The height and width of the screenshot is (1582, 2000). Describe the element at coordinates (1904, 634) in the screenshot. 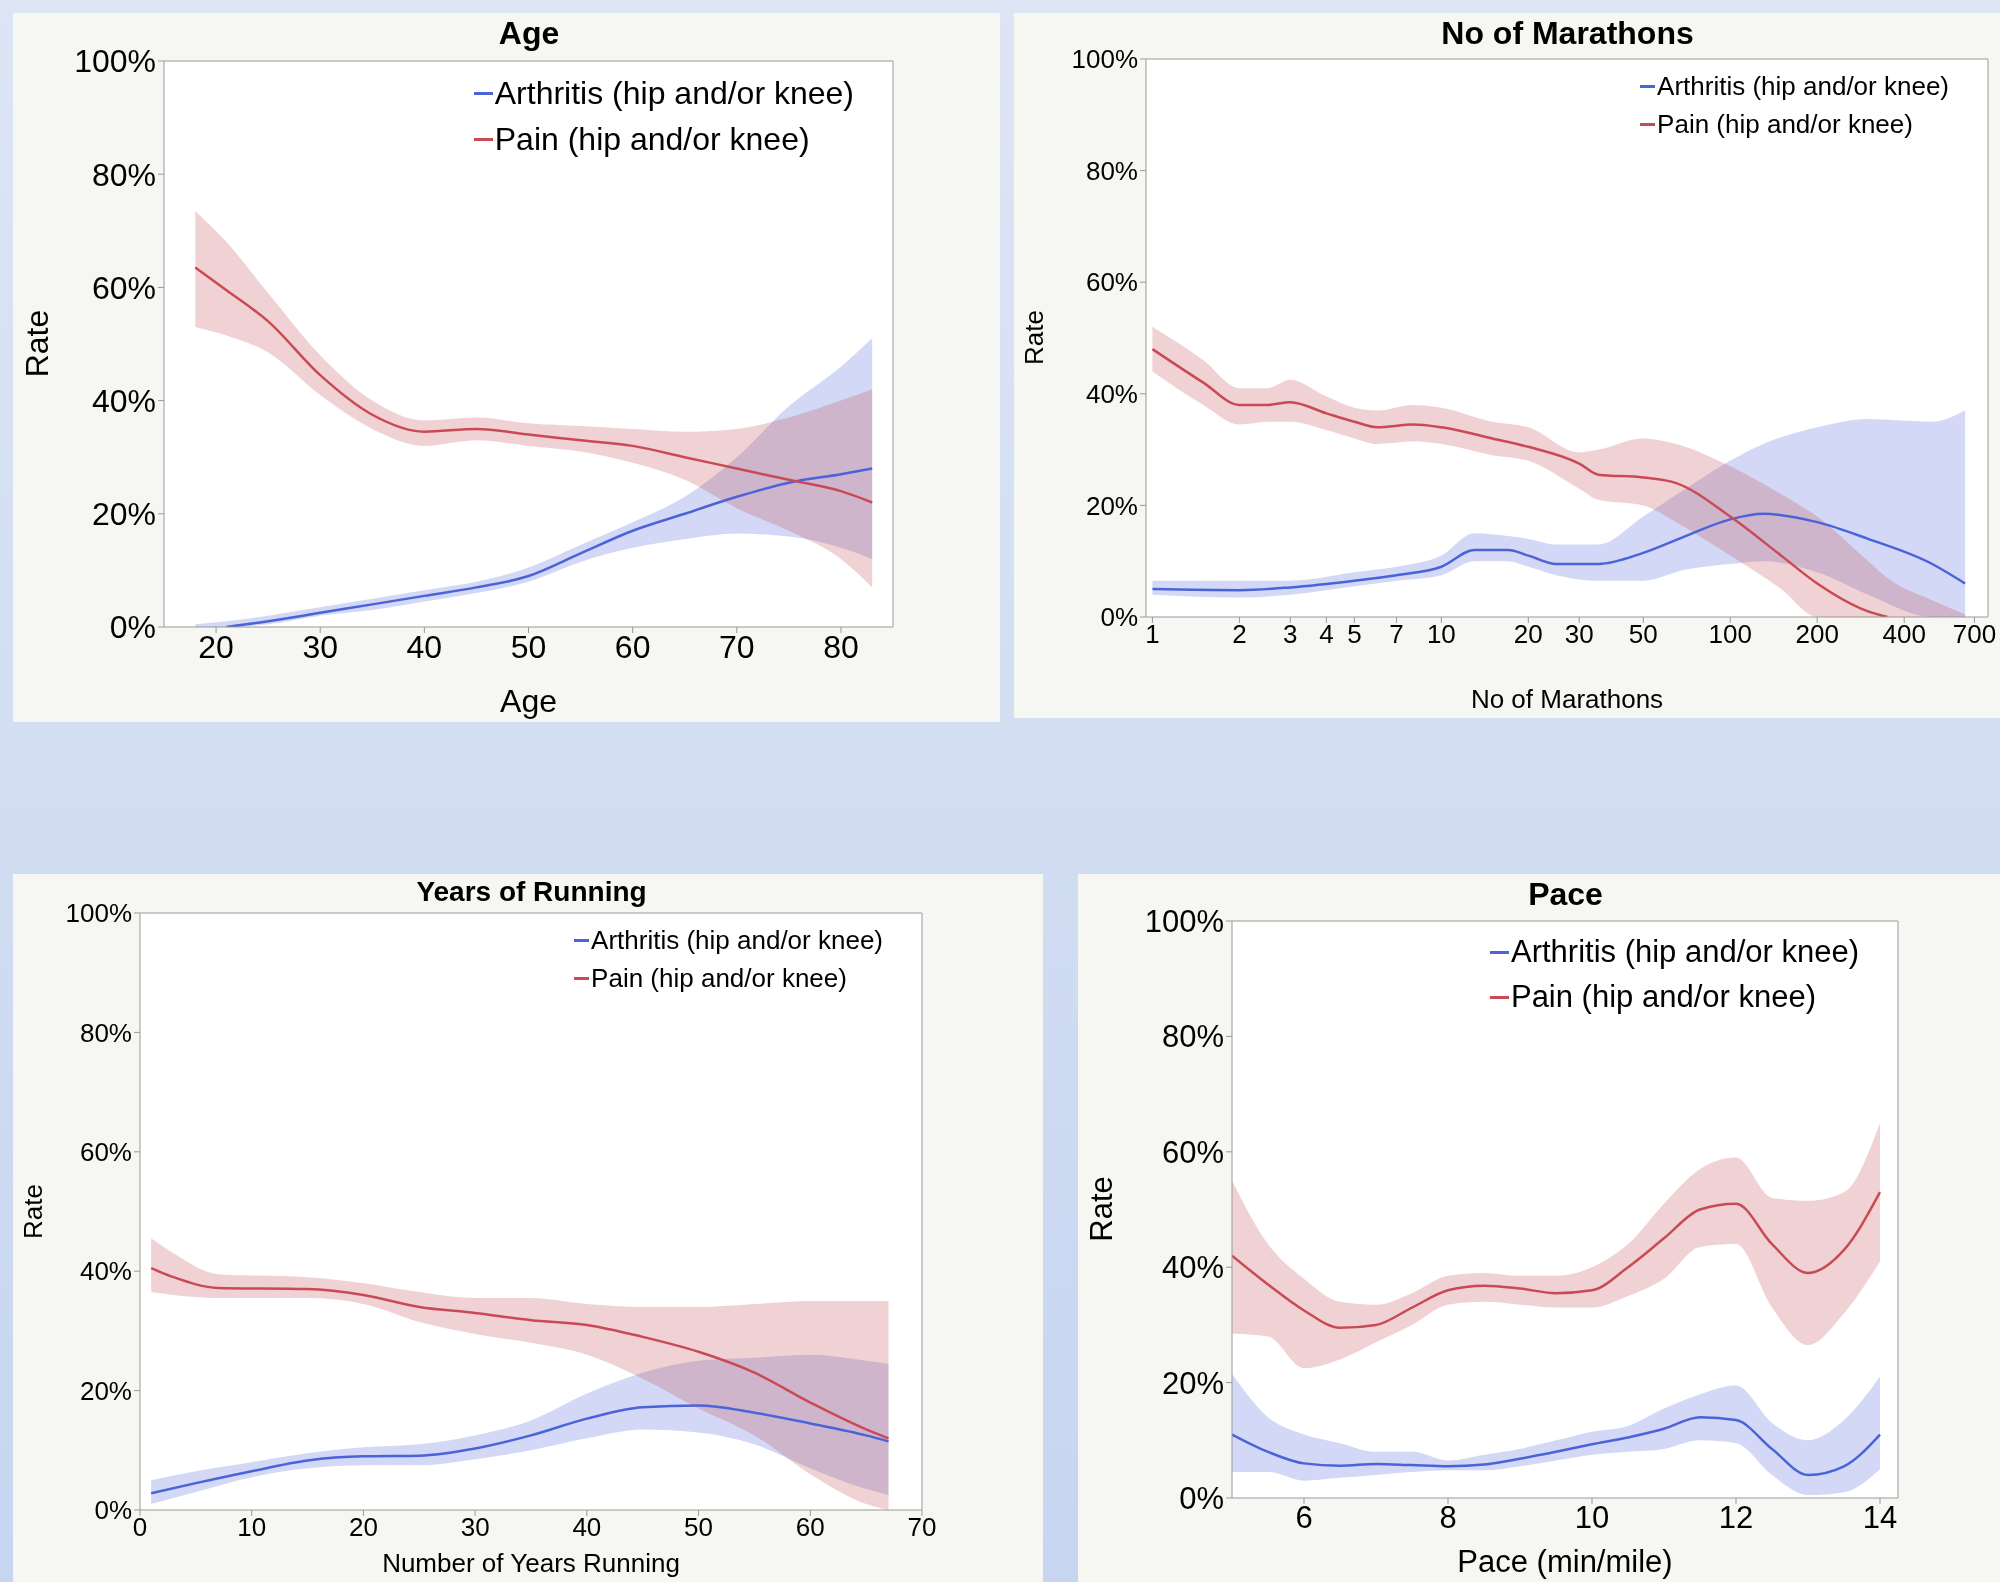

I see `x-tick-label: 400` at that location.